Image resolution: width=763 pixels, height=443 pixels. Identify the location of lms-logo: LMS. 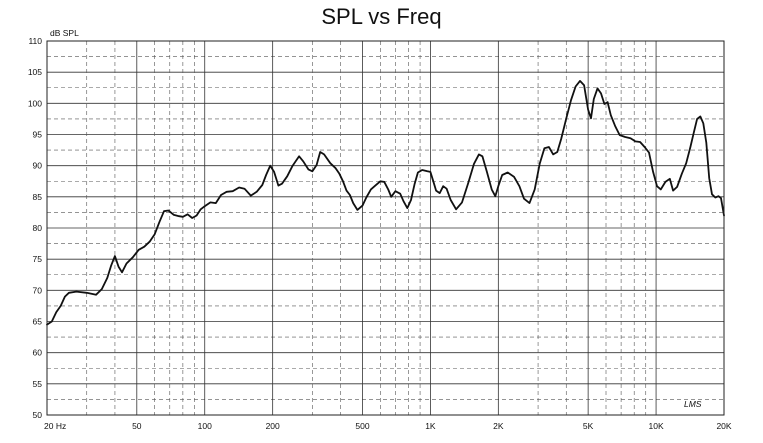
(693, 404).